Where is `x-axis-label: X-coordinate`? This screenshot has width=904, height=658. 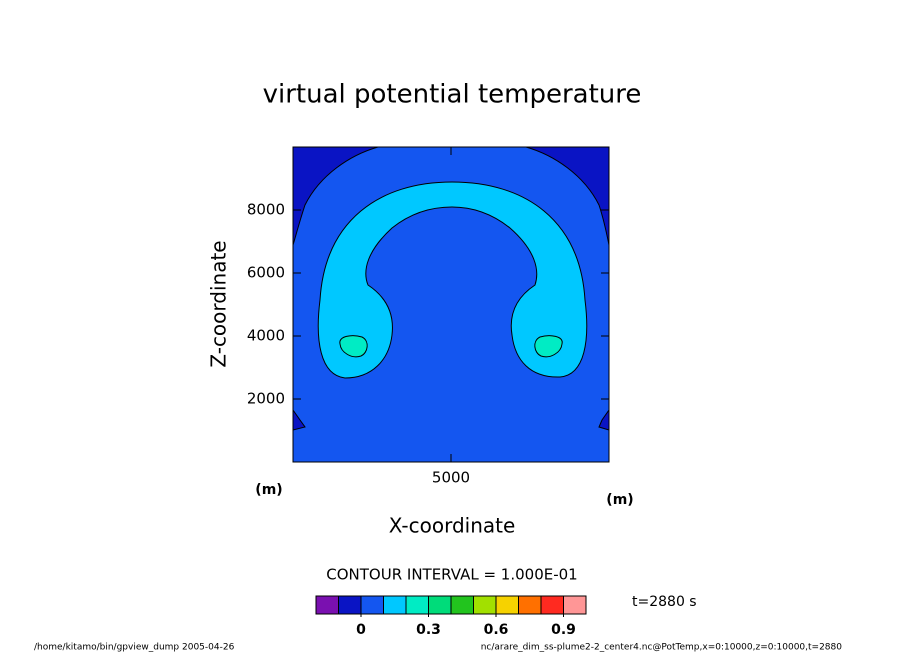
x-axis-label: X-coordinate is located at coordinates (452, 526).